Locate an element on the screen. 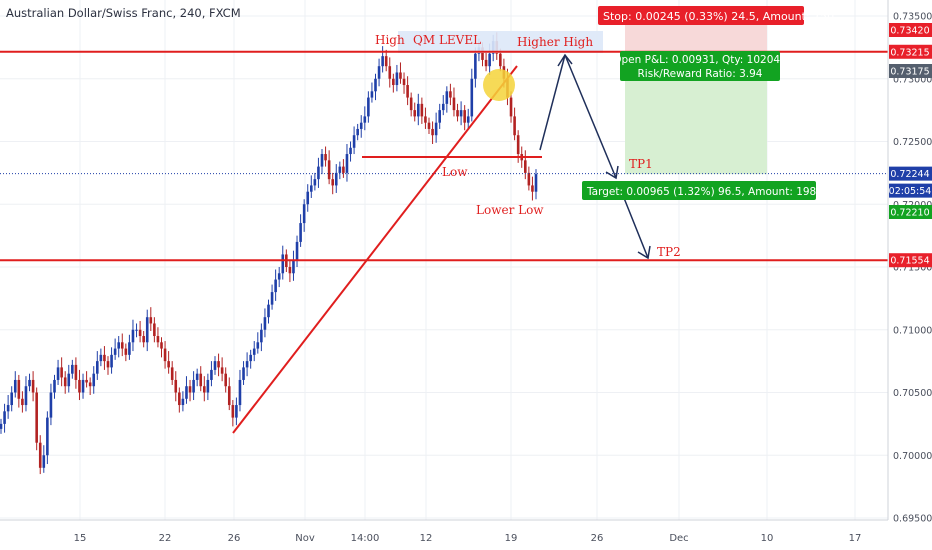 This screenshot has width=932, height=550. projection-down-2-head is located at coordinates (644, 252).